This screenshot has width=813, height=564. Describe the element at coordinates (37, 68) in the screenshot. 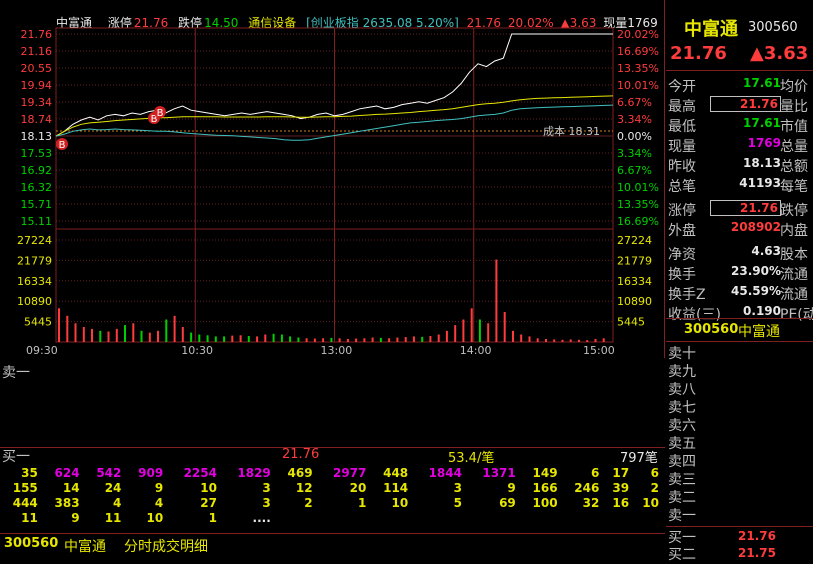

I see `price-tick-label: 20.55` at that location.